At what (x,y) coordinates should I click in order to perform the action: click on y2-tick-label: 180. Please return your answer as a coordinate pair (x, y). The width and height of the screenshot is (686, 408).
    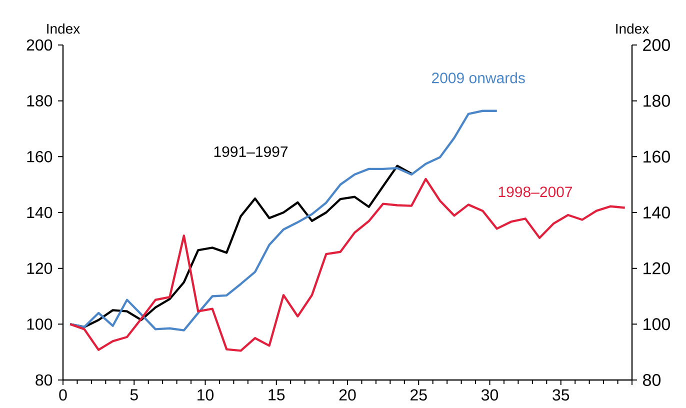
    Looking at the image, I should click on (657, 100).